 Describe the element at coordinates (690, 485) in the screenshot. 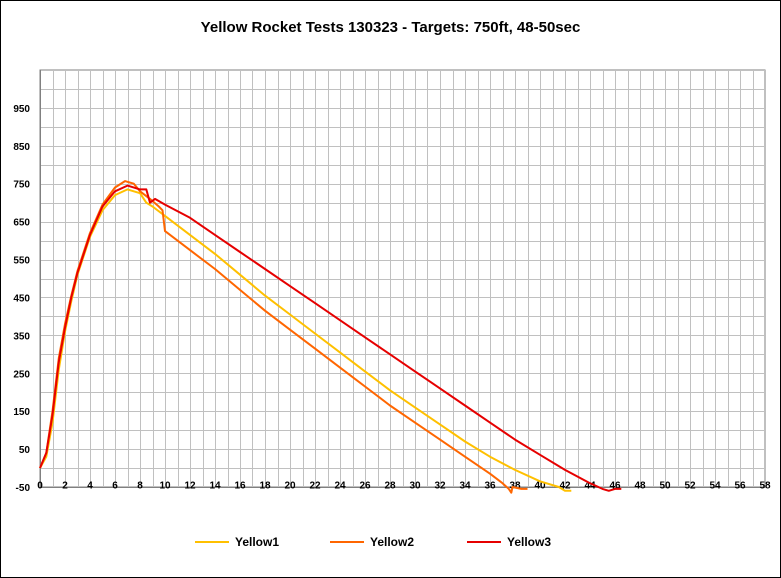

I see `x-tick-label: 52` at that location.